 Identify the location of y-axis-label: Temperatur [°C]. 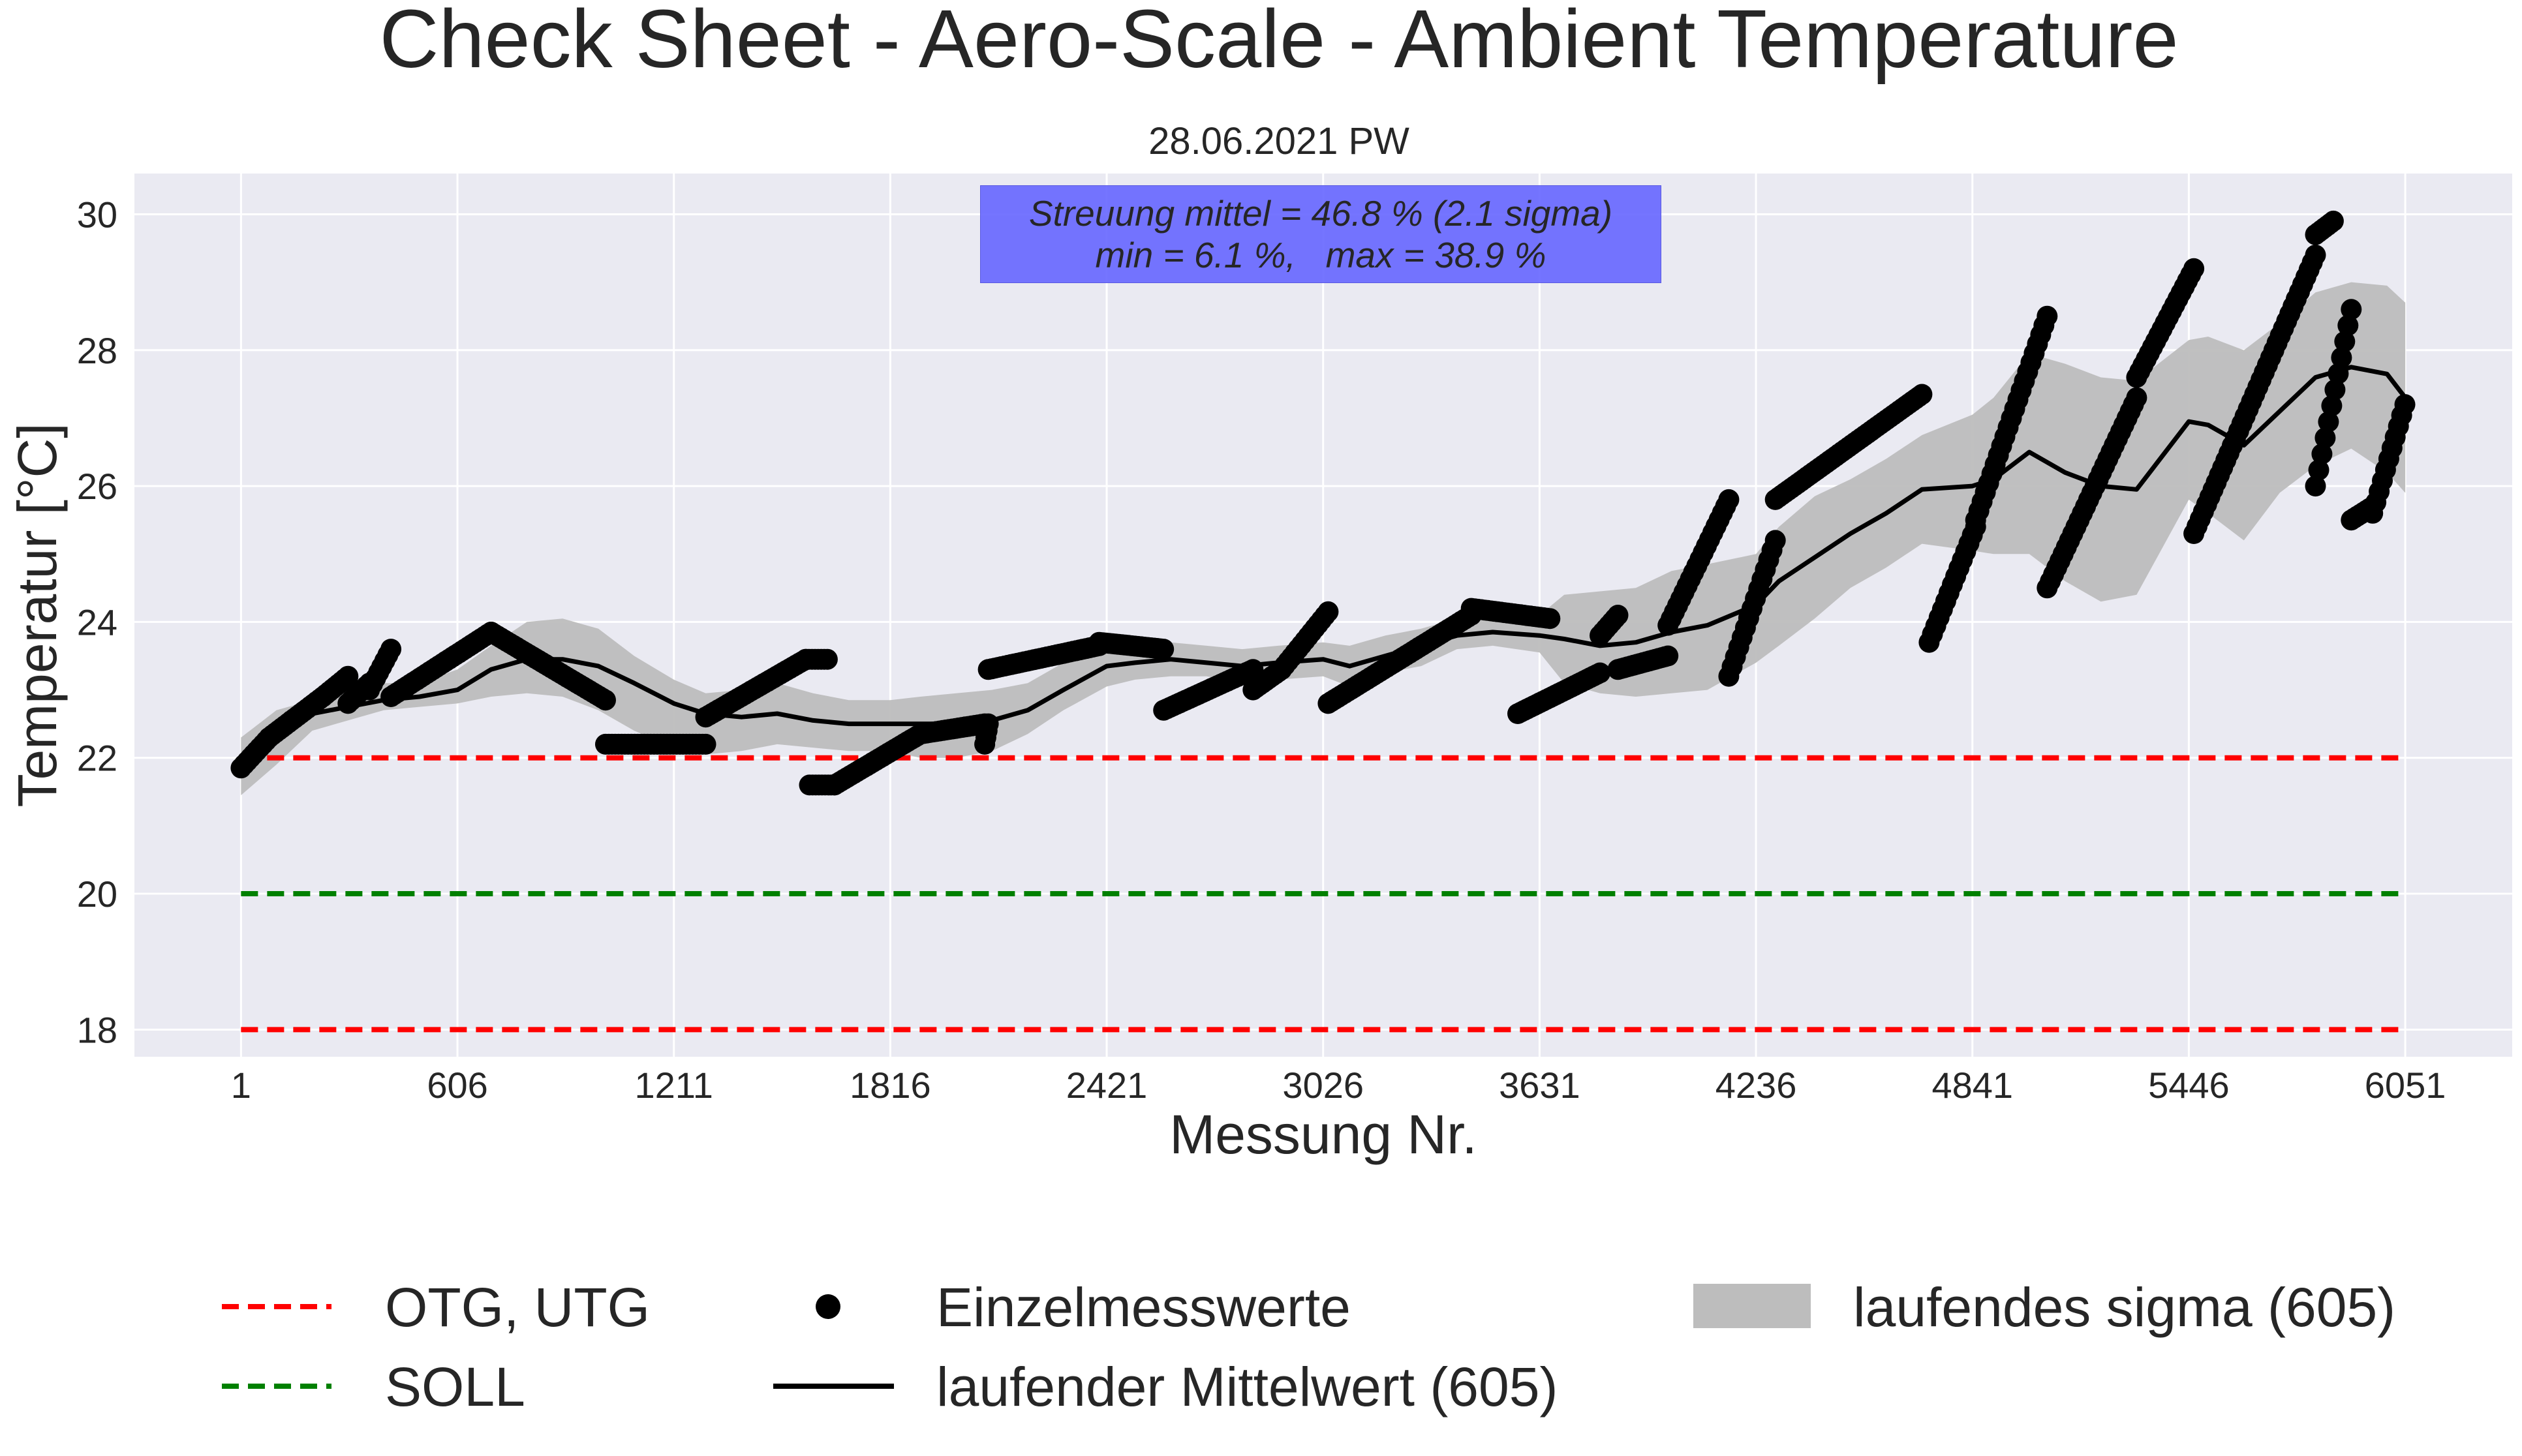
(37, 615).